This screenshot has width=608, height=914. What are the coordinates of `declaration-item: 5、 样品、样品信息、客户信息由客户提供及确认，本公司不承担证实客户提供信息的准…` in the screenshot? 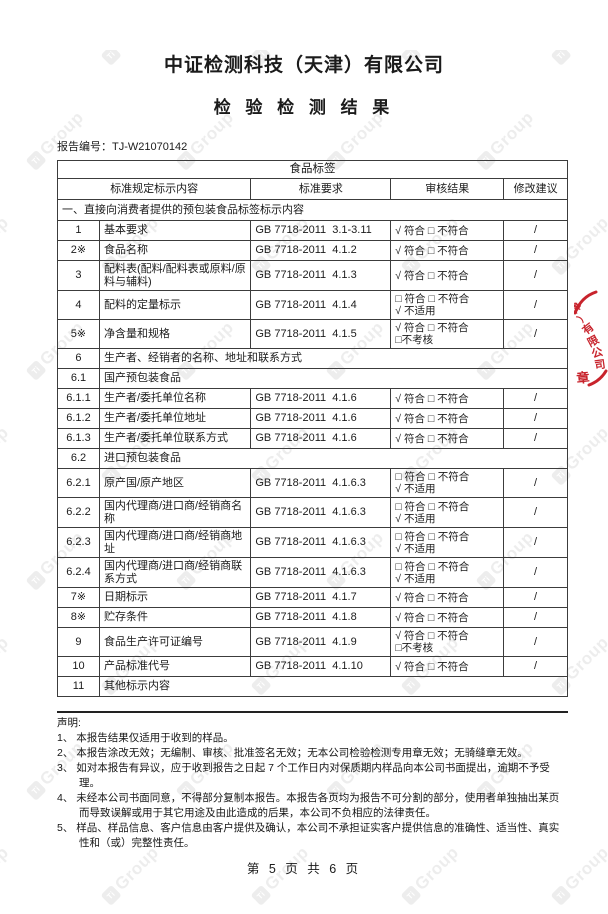 It's located at (308, 835).